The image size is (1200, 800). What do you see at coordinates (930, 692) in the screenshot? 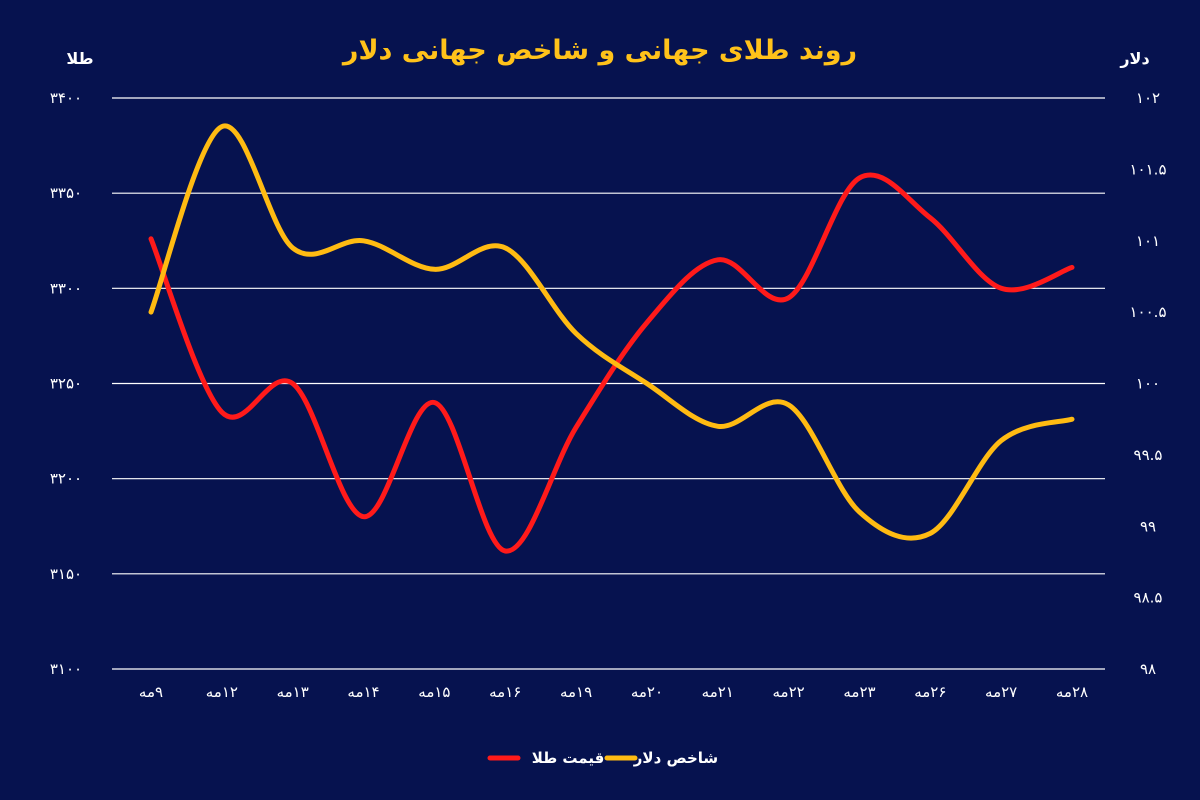
I see `x-tick-label: ۲۶مه` at bounding box center [930, 692].